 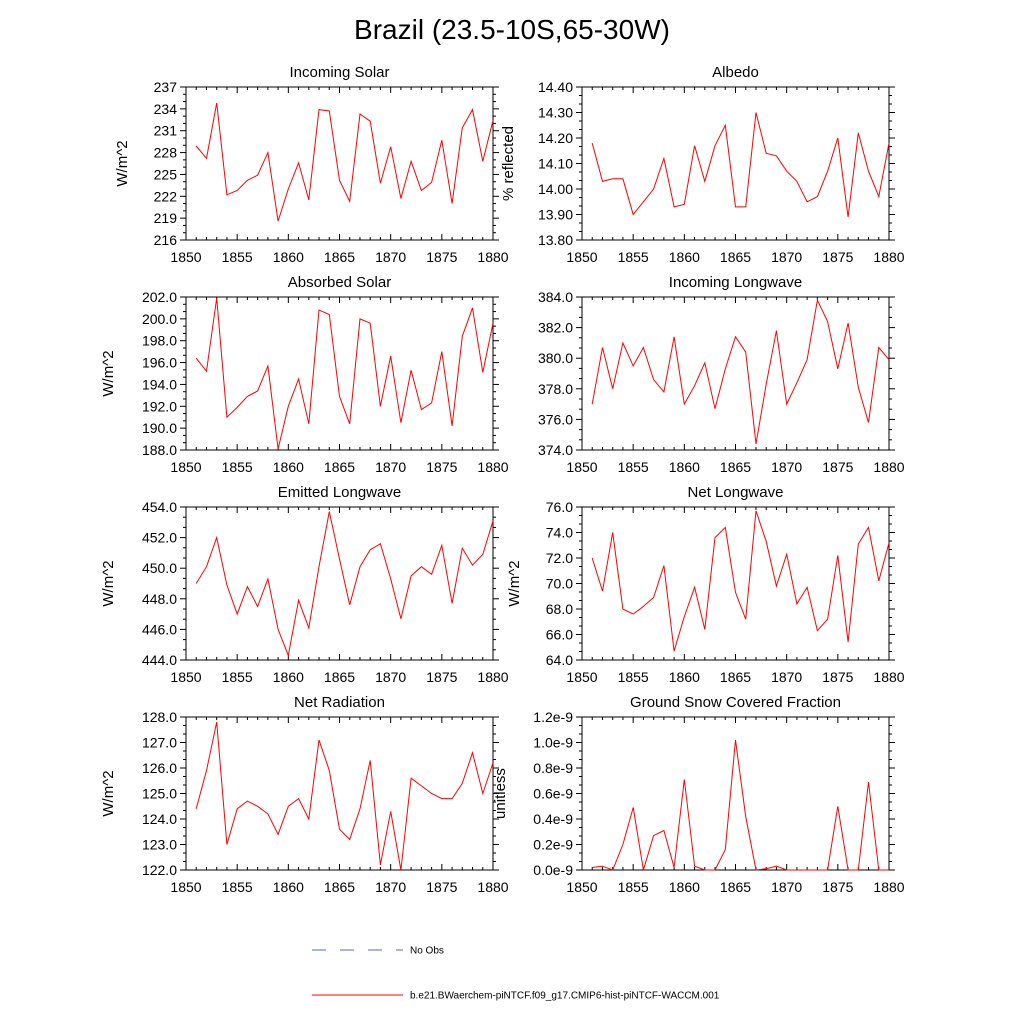 What do you see at coordinates (166, 240) in the screenshot?
I see `y-tick-label: 216` at bounding box center [166, 240].